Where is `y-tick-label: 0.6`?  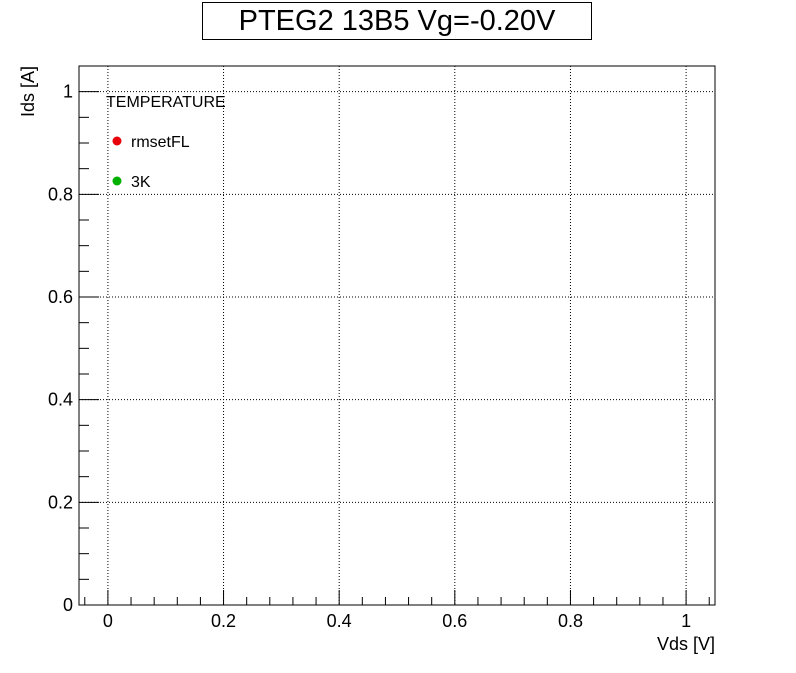
y-tick-label: 0.6 is located at coordinates (60, 297).